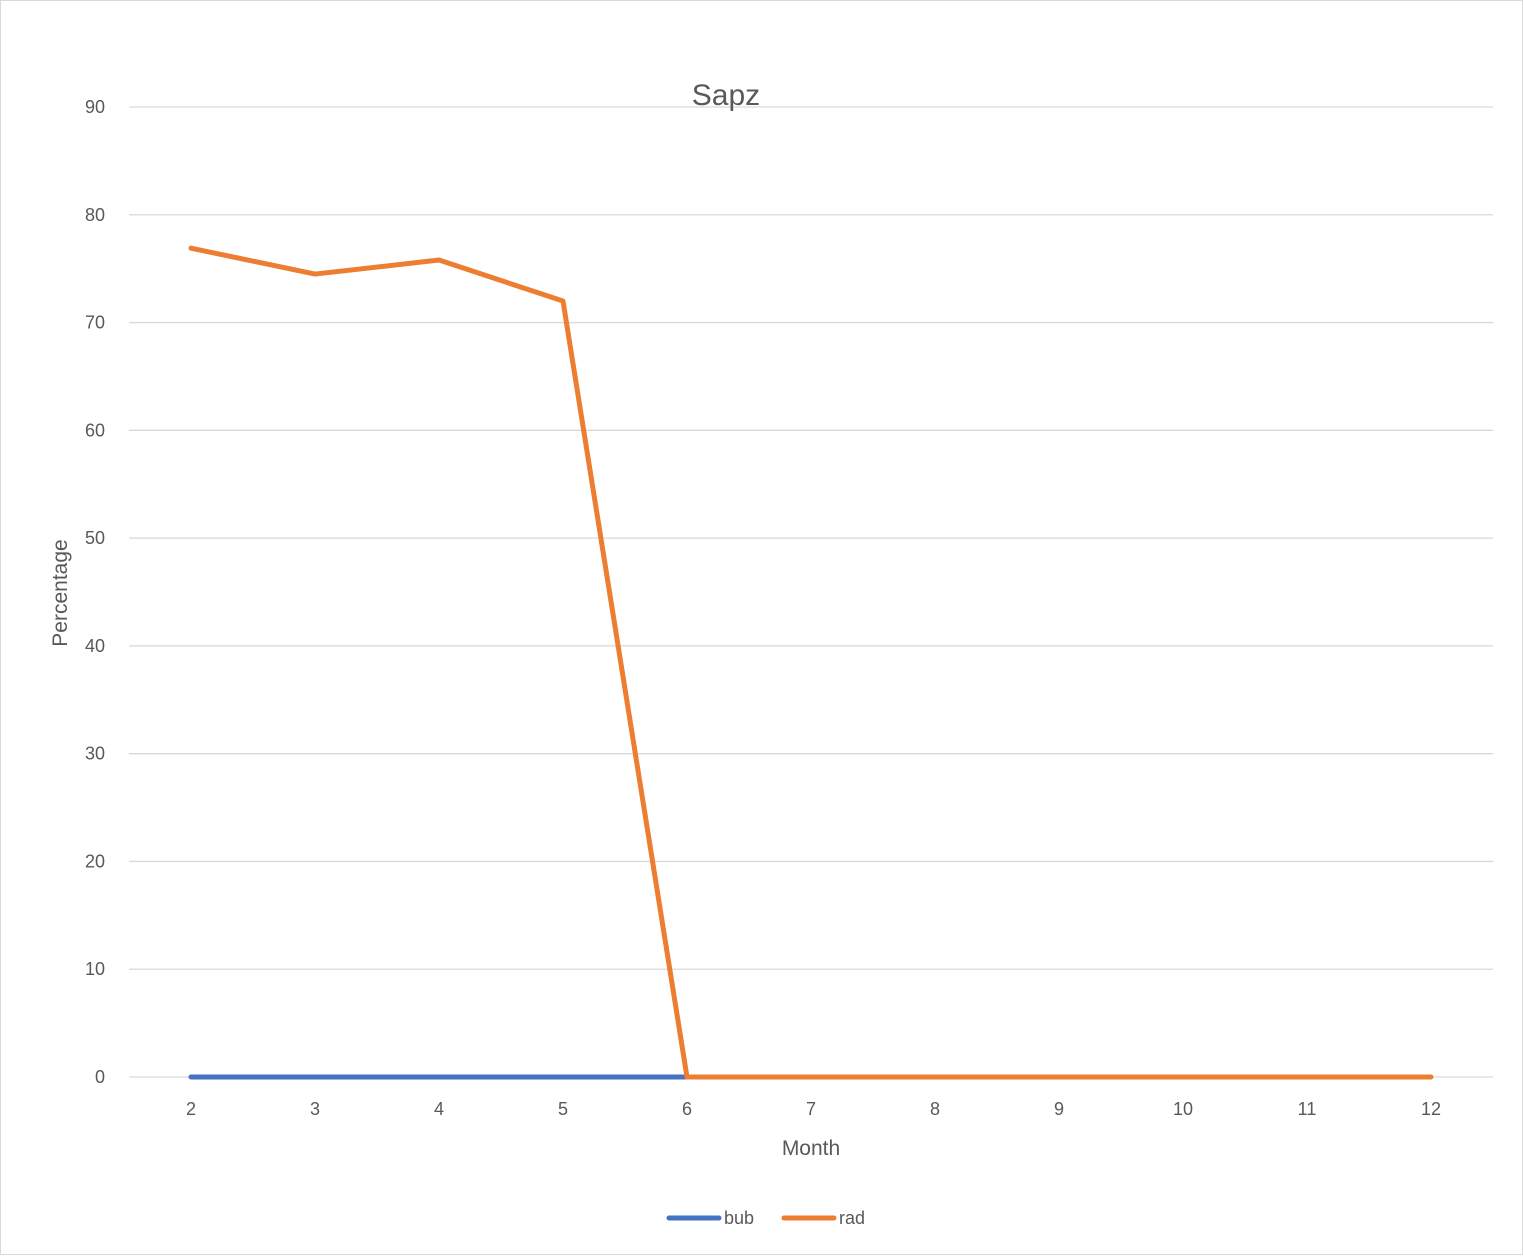 The width and height of the screenshot is (1523, 1256). Describe the element at coordinates (95, 592) in the screenshot. I see `y-axis-tick-labels: 0 10 20 30 40 50 60 70 80 90` at that location.